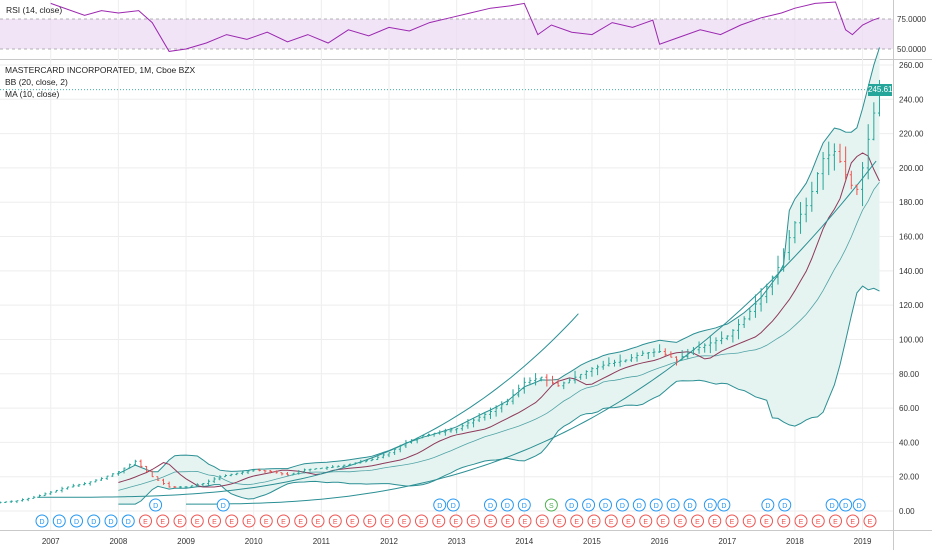  I want to click on price-tick-label: 100.00, so click(911, 339).